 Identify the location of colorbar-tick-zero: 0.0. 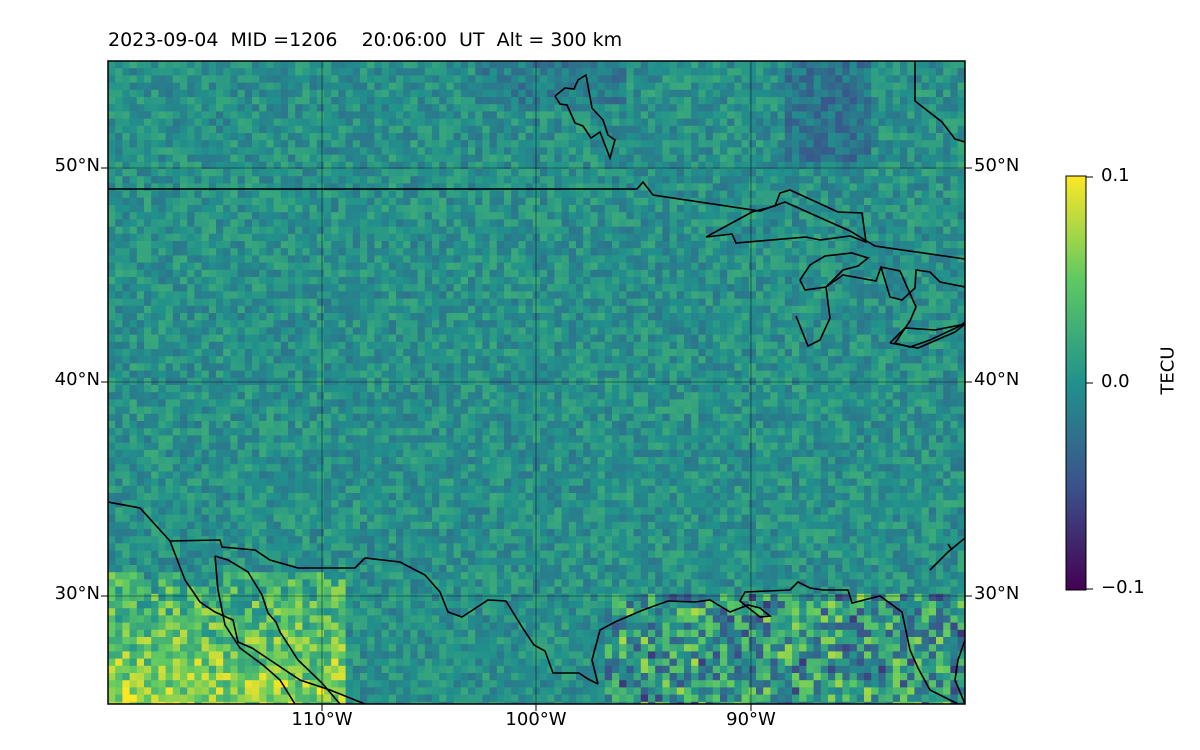
(1115, 381).